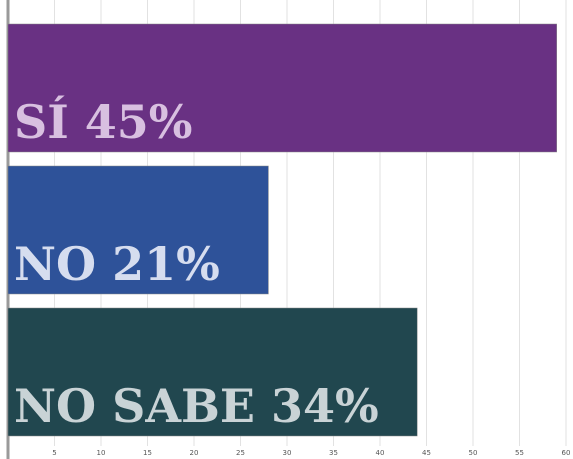 This screenshot has width=573, height=459. Describe the element at coordinates (138, 230) in the screenshot. I see `bar` at that location.